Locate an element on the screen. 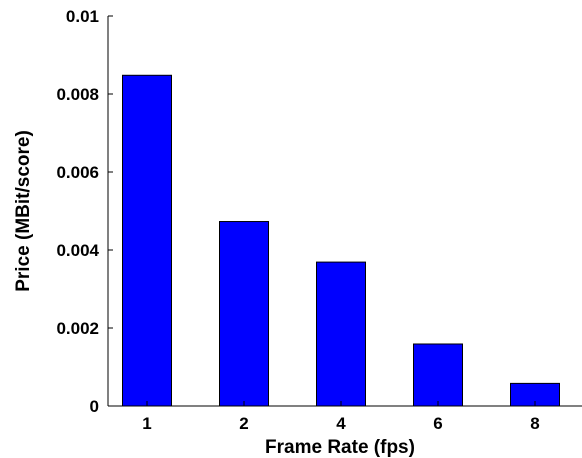  x-tick-label: 4 is located at coordinates (341, 423).